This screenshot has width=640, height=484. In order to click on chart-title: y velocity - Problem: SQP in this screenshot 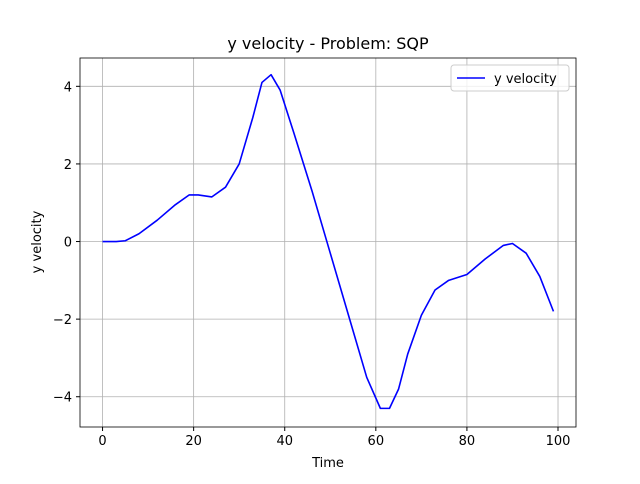, I will do `click(328, 43)`.